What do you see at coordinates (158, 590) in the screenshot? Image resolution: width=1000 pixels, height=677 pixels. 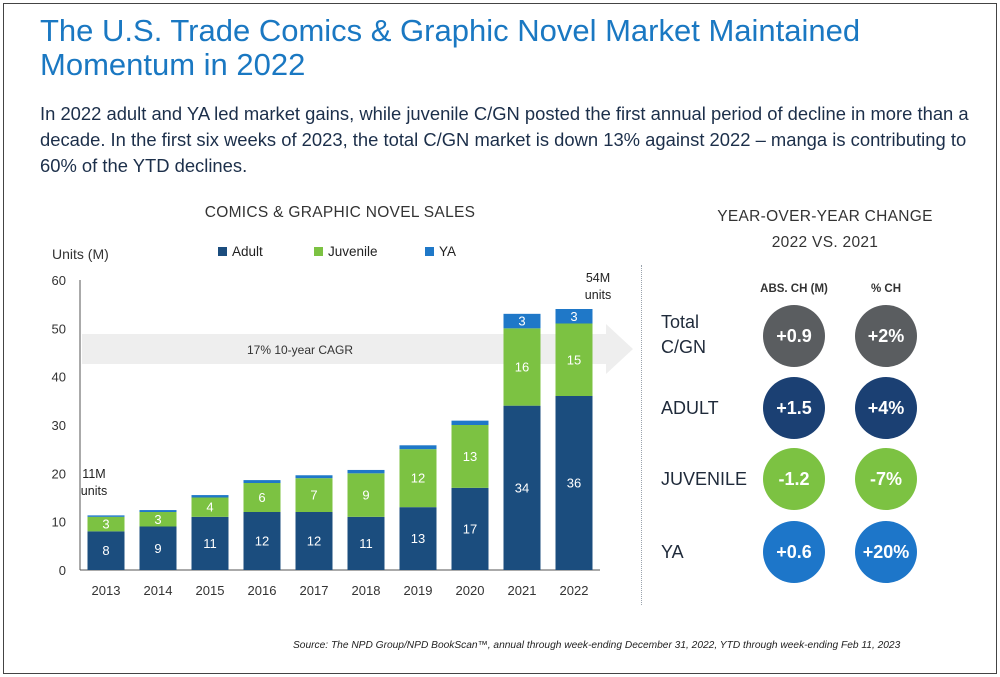 I see `x-tick-label-2014: 2014` at bounding box center [158, 590].